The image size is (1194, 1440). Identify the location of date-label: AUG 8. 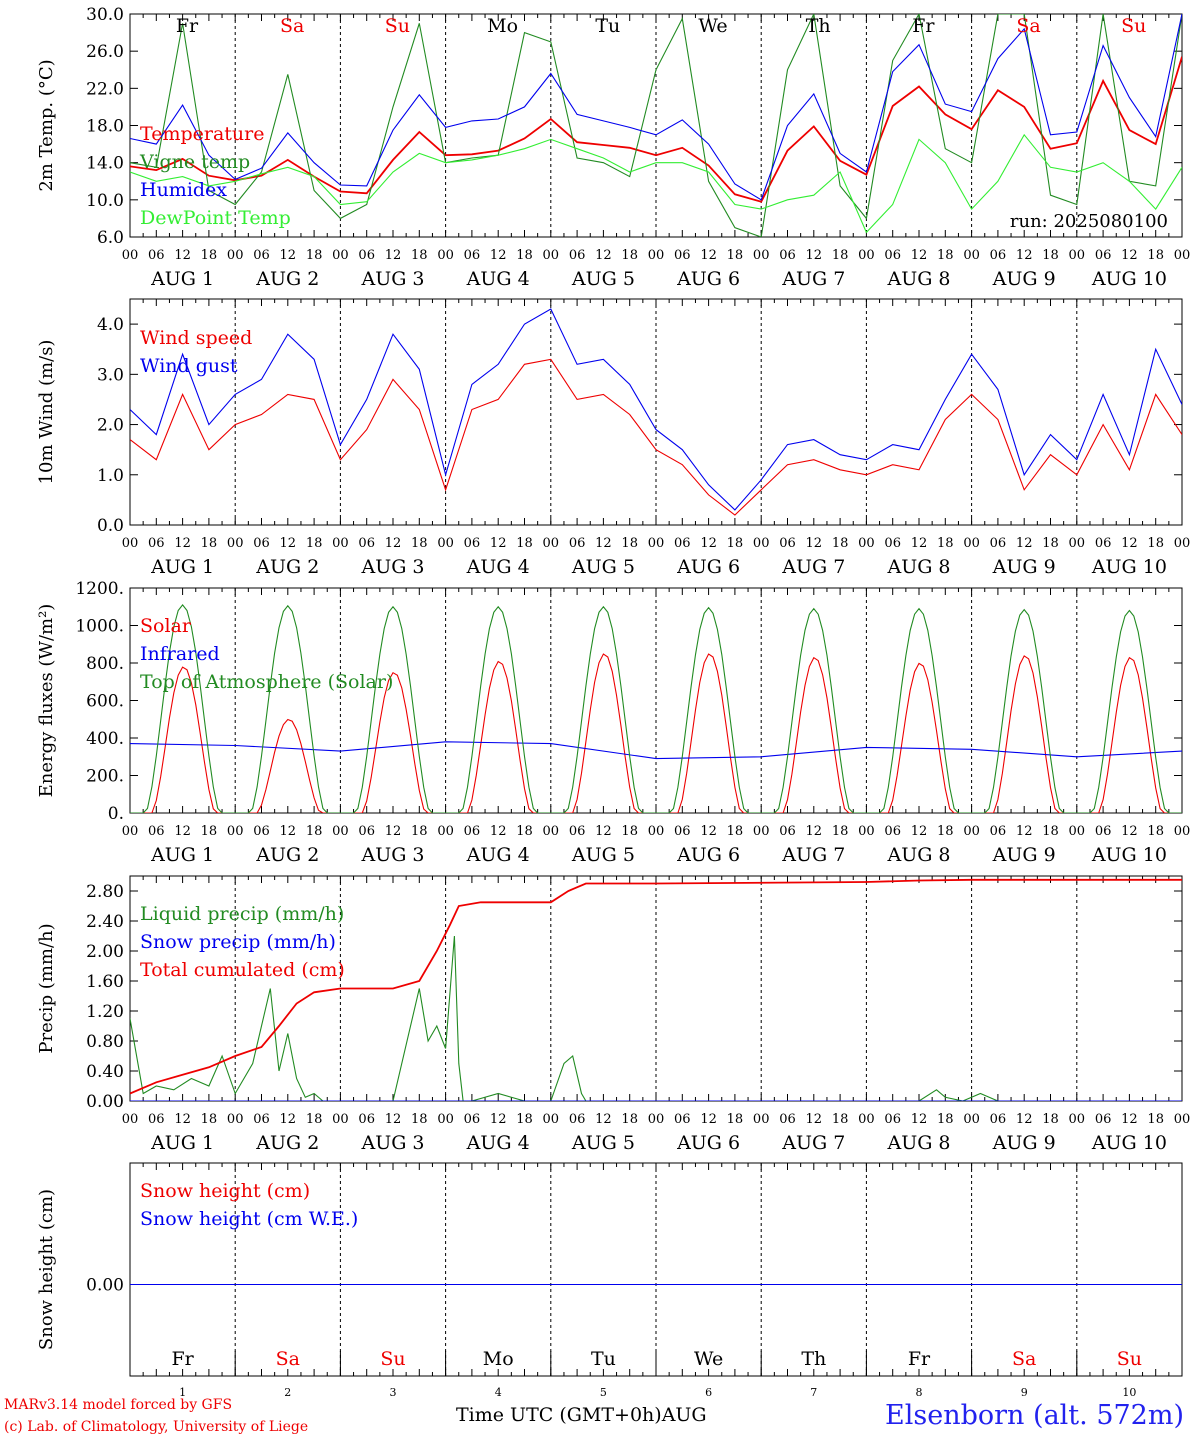
(918, 279).